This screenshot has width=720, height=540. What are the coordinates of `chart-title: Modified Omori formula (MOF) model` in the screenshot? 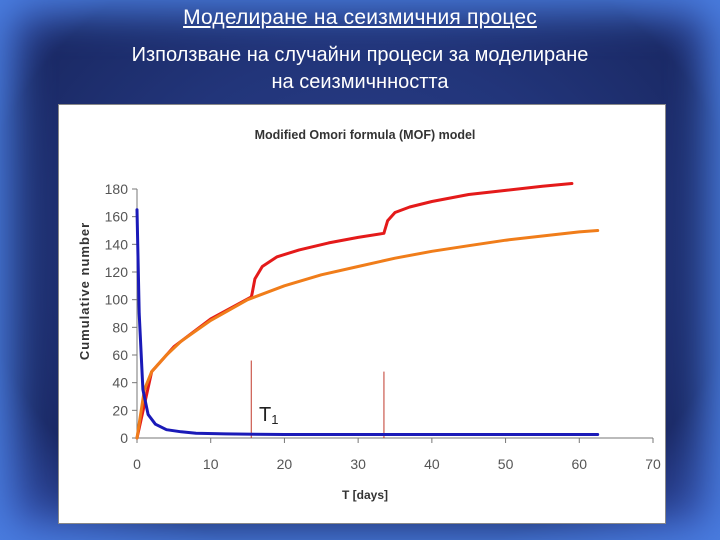 It's located at (365, 135).